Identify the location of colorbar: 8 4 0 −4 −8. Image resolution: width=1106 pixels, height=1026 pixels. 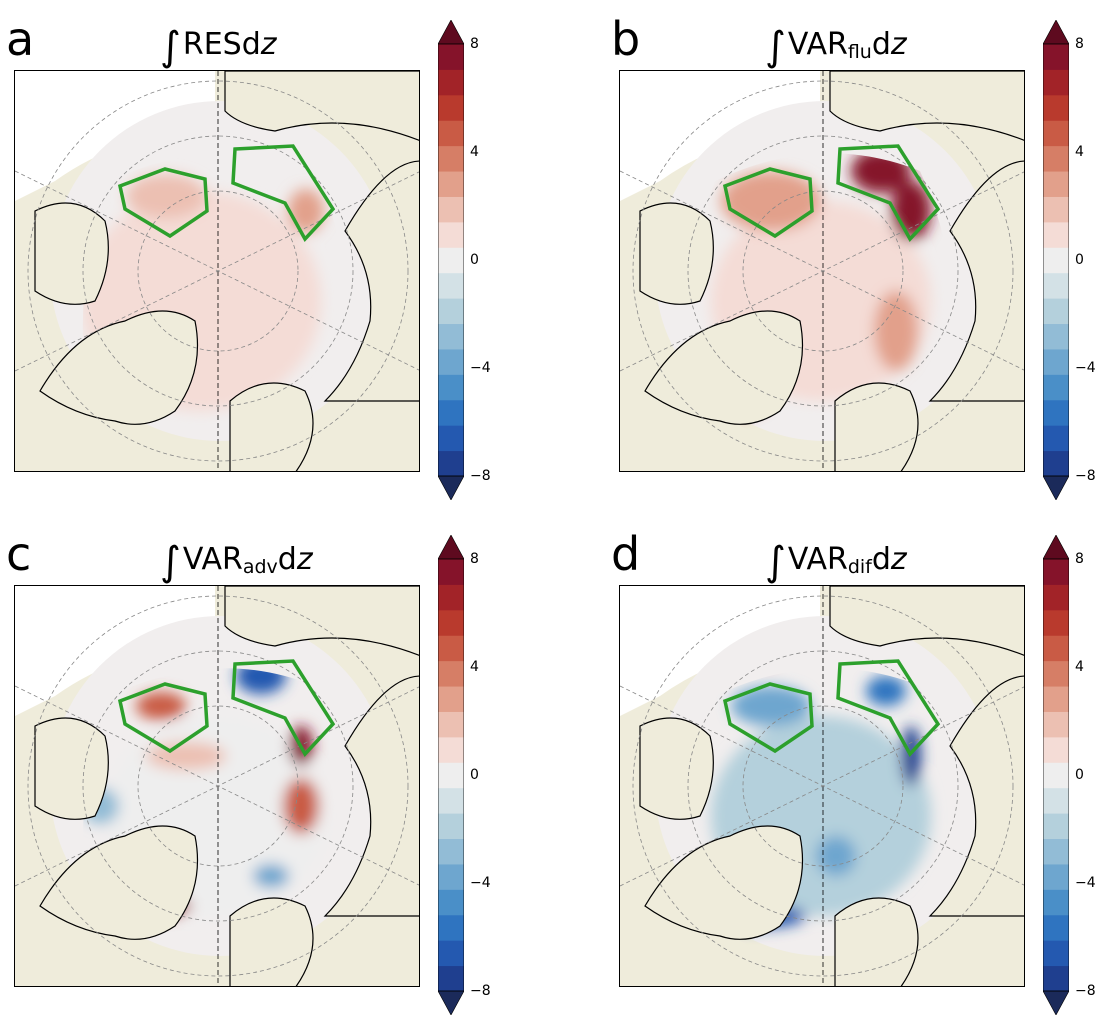
(1074, 260).